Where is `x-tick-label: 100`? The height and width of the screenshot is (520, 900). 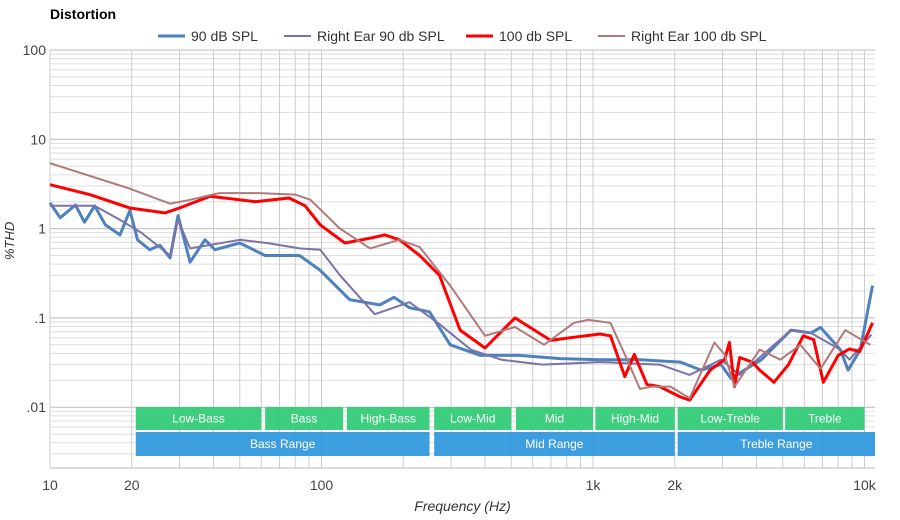 x-tick-label: 100 is located at coordinates (322, 485).